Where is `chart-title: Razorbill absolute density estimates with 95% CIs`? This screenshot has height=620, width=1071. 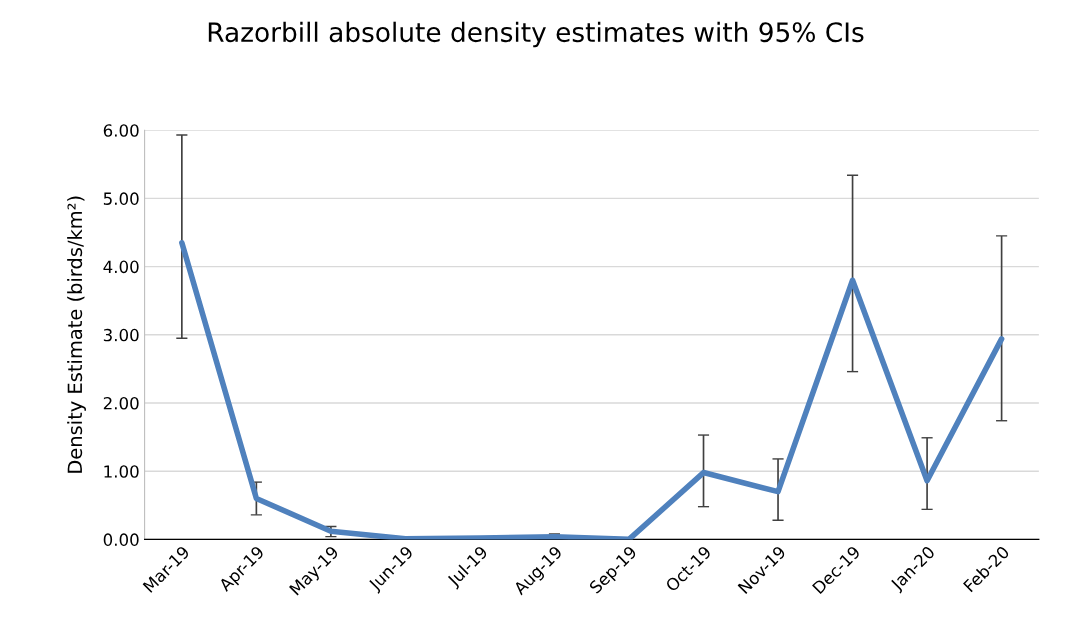
chart-title: Razorbill absolute density estimates with 95% CIs is located at coordinates (536, 34).